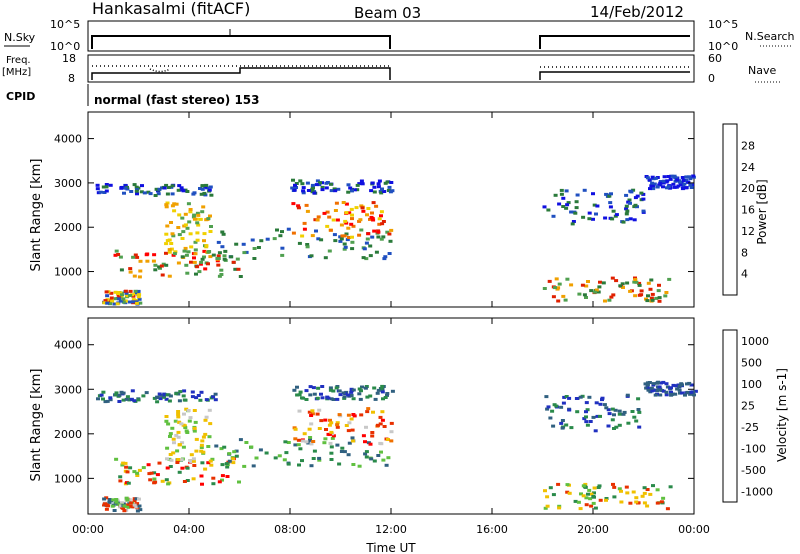 The height and width of the screenshot is (554, 800). I want to click on x-tick-label: 16:00, so click(492, 529).